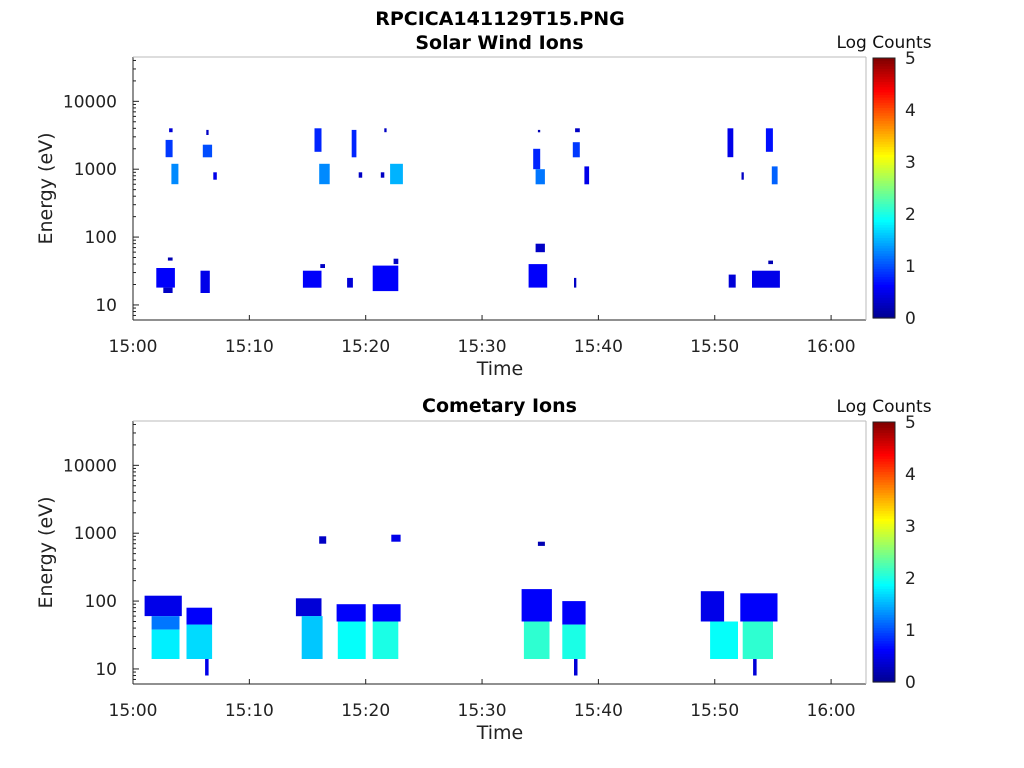 Image resolution: width=1024 pixels, height=768 pixels. I want to click on x-axis-label: Time, so click(500, 369).